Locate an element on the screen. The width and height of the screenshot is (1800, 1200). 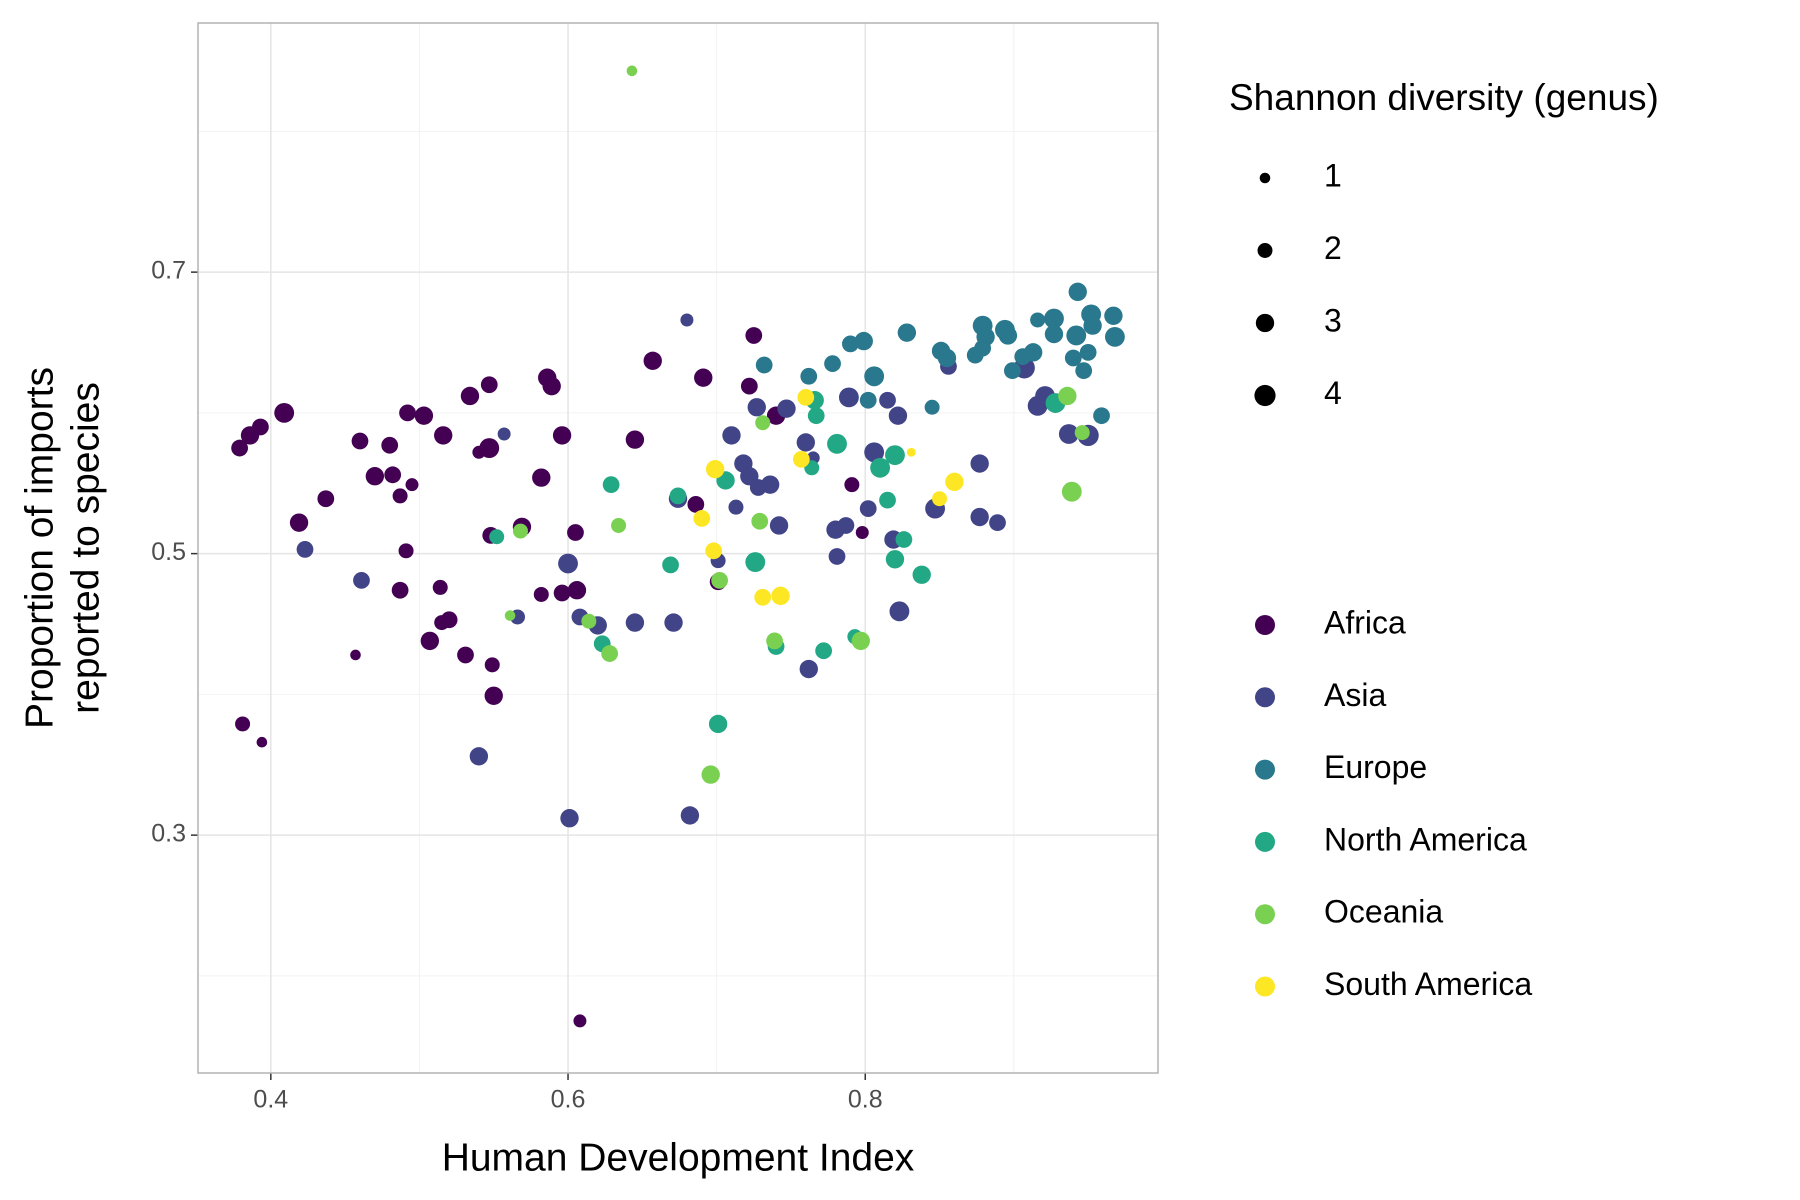
x-tick-label: 0.4 is located at coordinates (270, 1100).